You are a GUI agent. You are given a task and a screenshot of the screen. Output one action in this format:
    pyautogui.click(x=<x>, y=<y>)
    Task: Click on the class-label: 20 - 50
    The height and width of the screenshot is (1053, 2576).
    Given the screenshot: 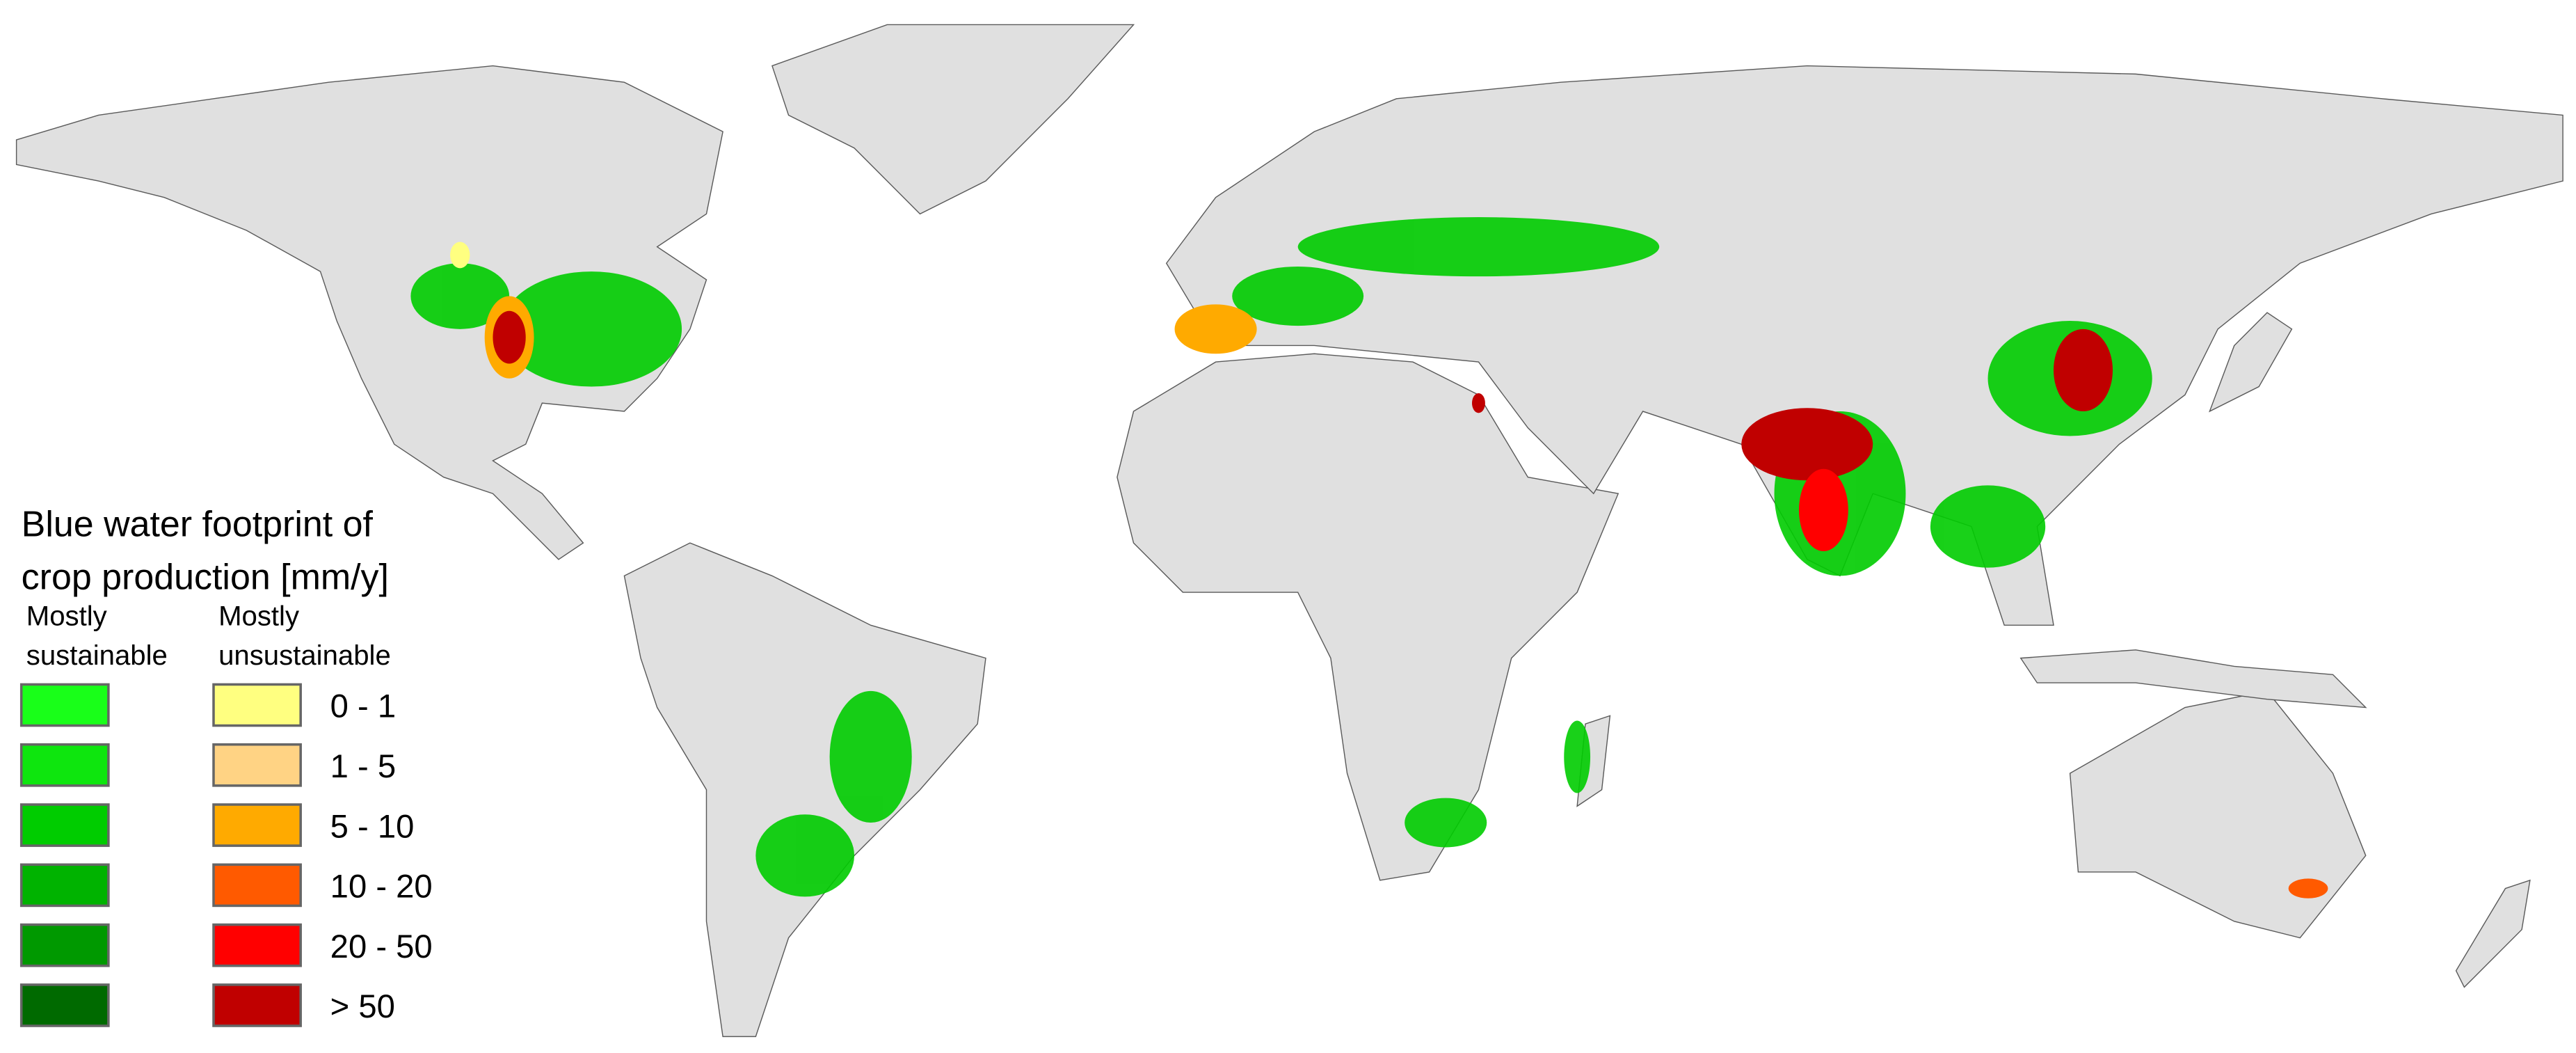 What is the action you would take?
    pyautogui.click(x=381, y=946)
    